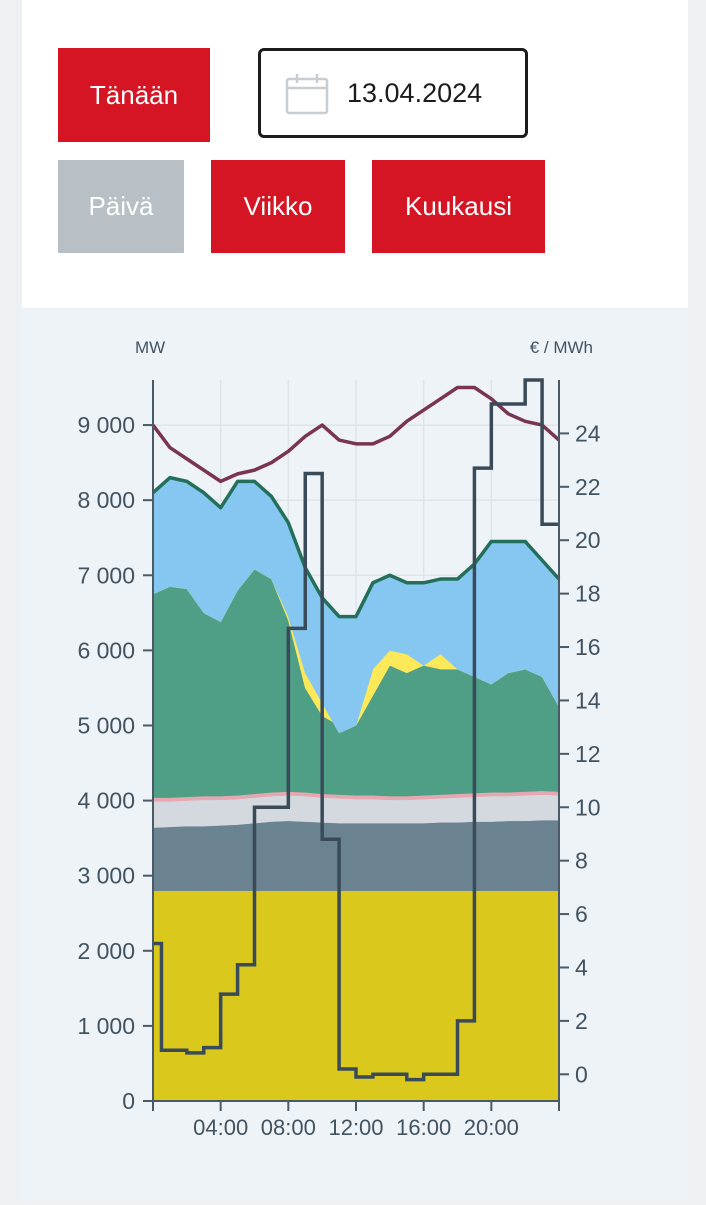 The height and width of the screenshot is (1205, 706). Describe the element at coordinates (307, 96) in the screenshot. I see `calendar-icon` at that location.